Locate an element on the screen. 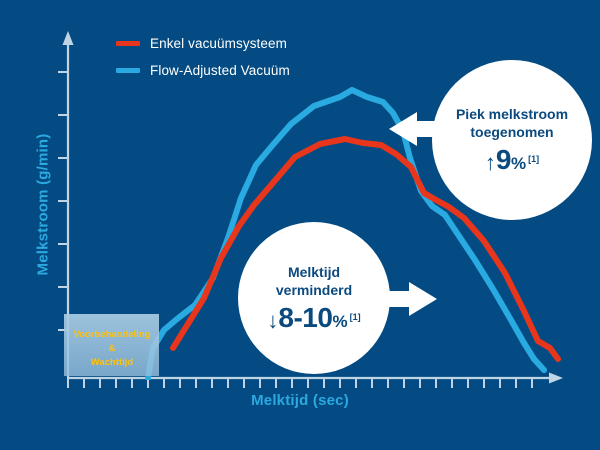 The width and height of the screenshot is (600, 450). callout-milking-time-title: Melktijd verminderd is located at coordinates (314, 281).